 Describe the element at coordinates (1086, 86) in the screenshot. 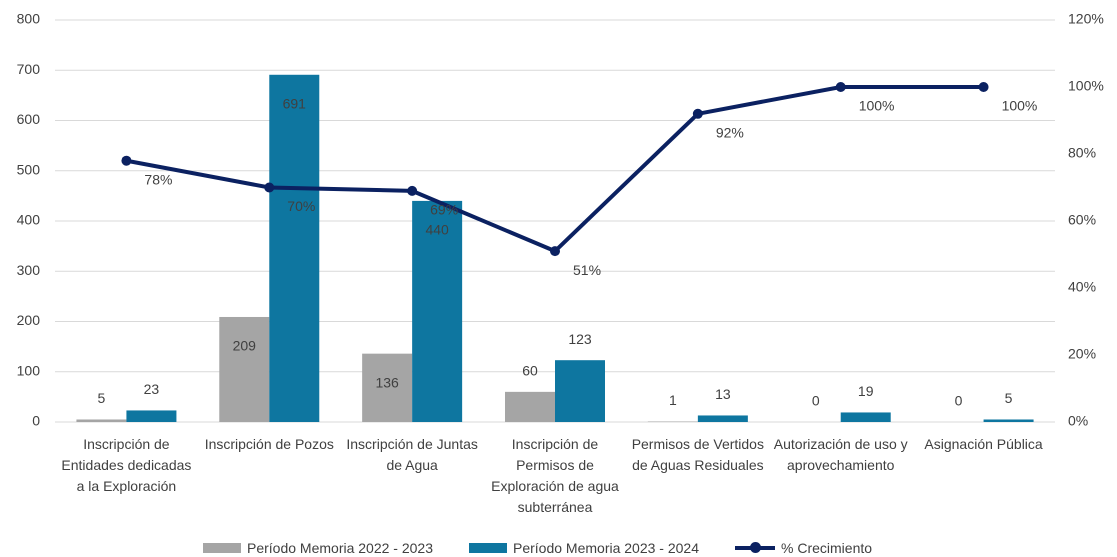

I see `y2-tick-label: 100%` at that location.